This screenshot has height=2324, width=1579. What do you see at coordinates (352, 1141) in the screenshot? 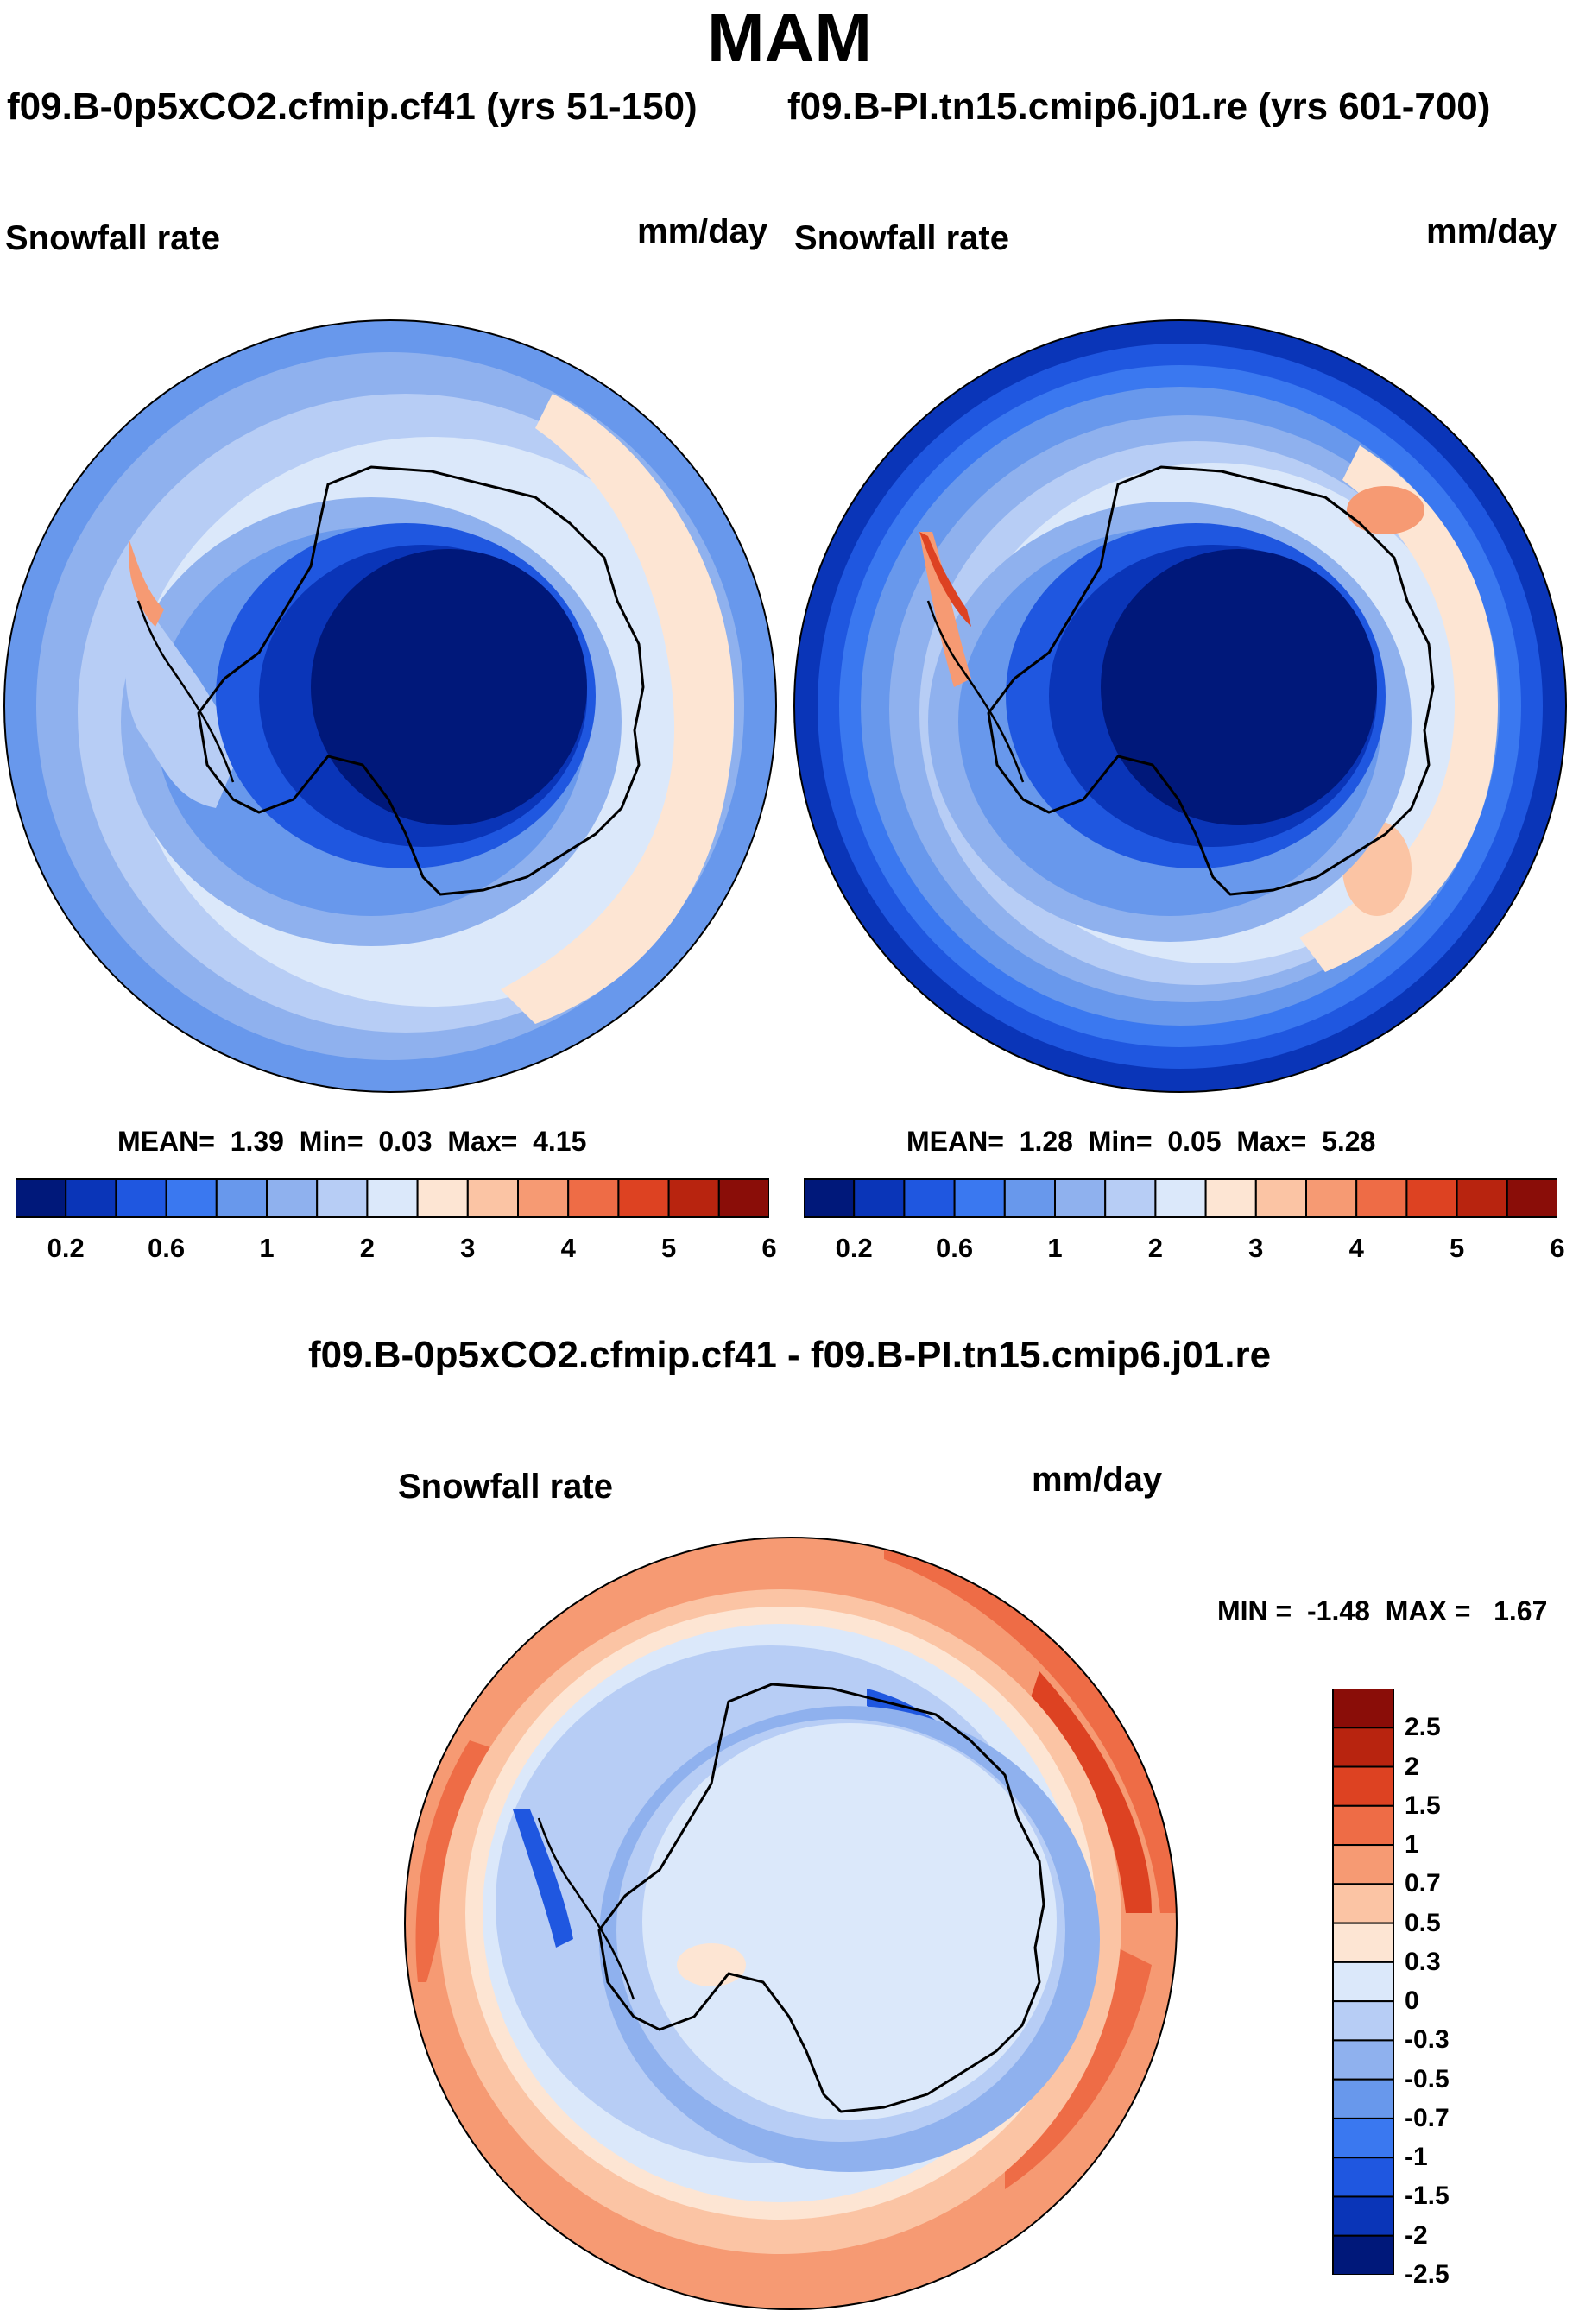
I see `stats-left: MEAN= 1.39 Min= 0.03 Max= 4.15` at bounding box center [352, 1141].